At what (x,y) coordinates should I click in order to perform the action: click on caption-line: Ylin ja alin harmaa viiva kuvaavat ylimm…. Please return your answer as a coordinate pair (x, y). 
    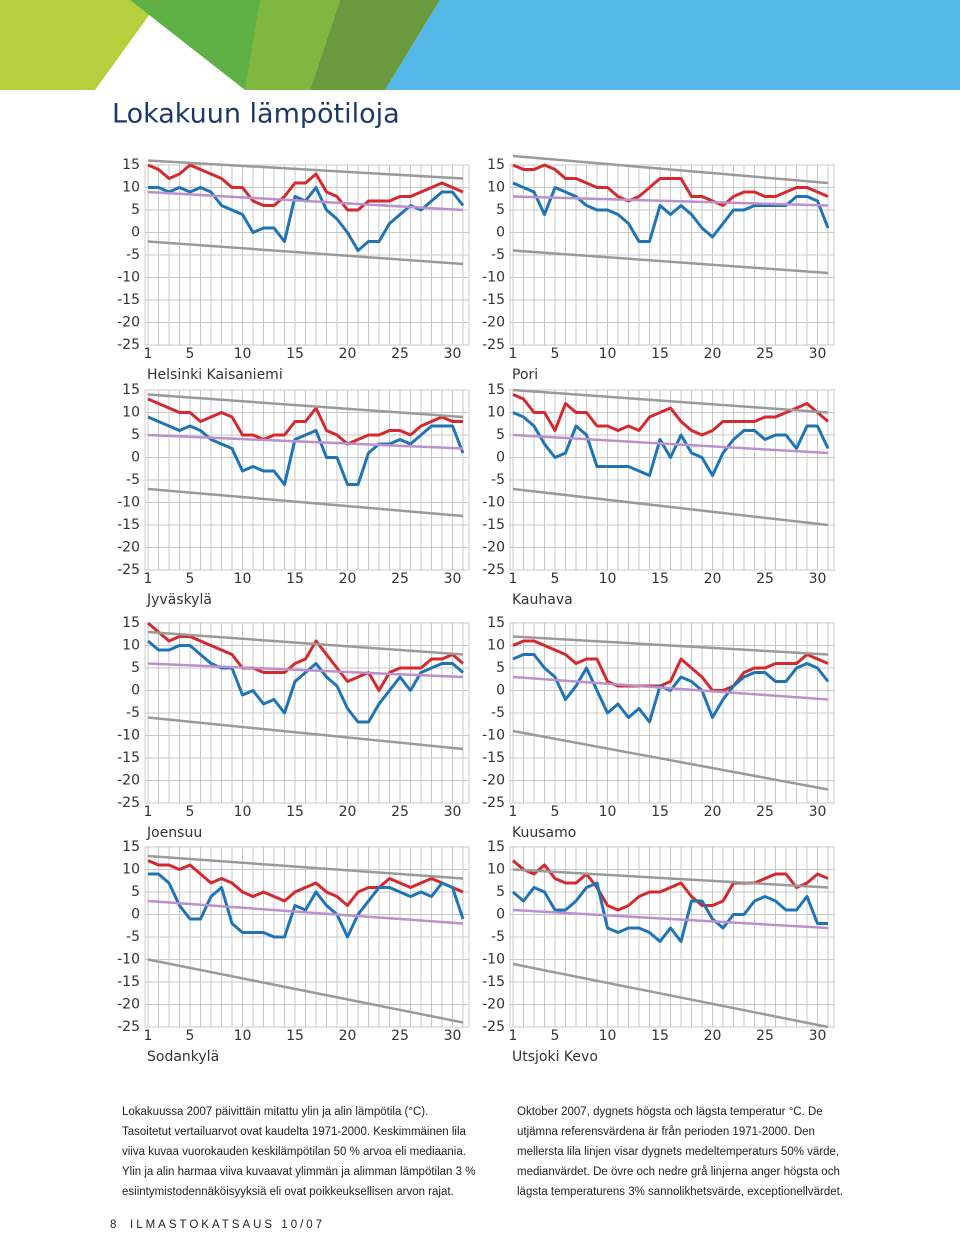
    Looking at the image, I should click on (298, 1172).